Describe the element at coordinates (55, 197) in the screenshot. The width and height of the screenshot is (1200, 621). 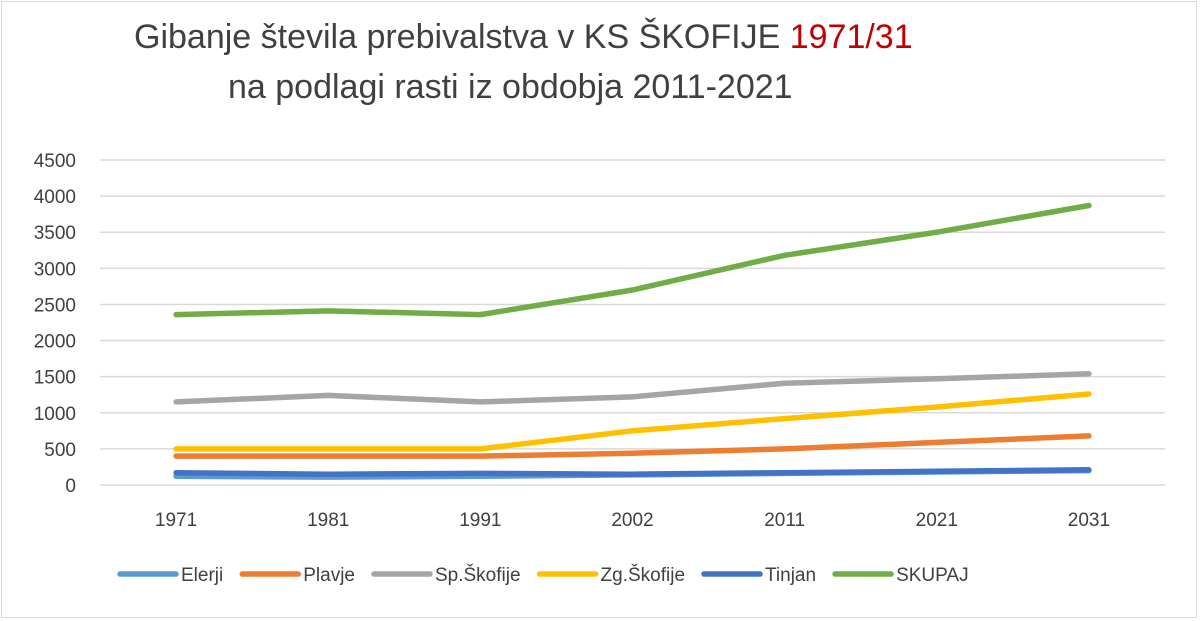
I see `y-tick-label: 4000` at that location.